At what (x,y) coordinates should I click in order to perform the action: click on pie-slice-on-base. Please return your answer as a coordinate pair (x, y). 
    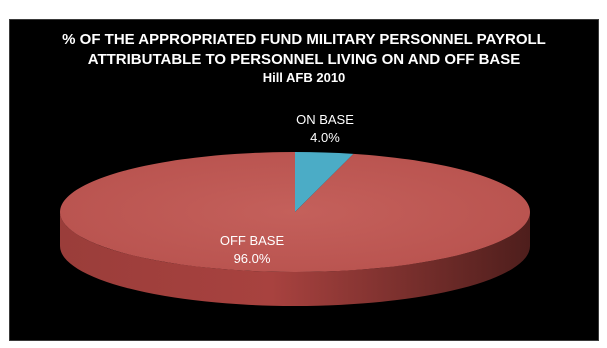
    Looking at the image, I should click on (324, 182).